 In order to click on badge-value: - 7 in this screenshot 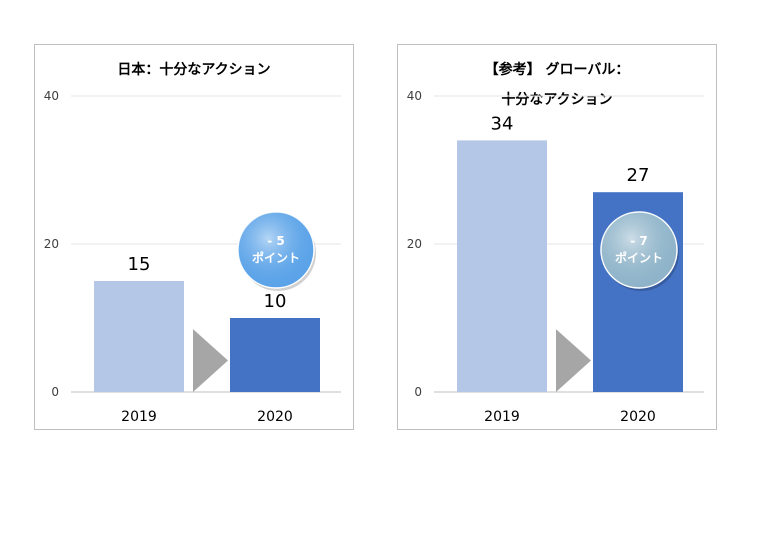, I will do `click(639, 241)`.